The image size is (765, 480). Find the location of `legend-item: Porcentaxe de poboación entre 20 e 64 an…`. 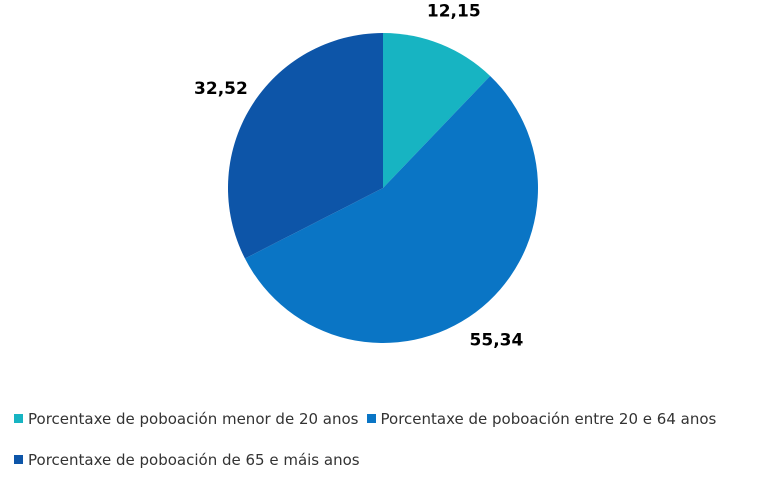

legend-item: Porcentaxe de poboación entre 20 e 64 an… is located at coordinates (541, 418).